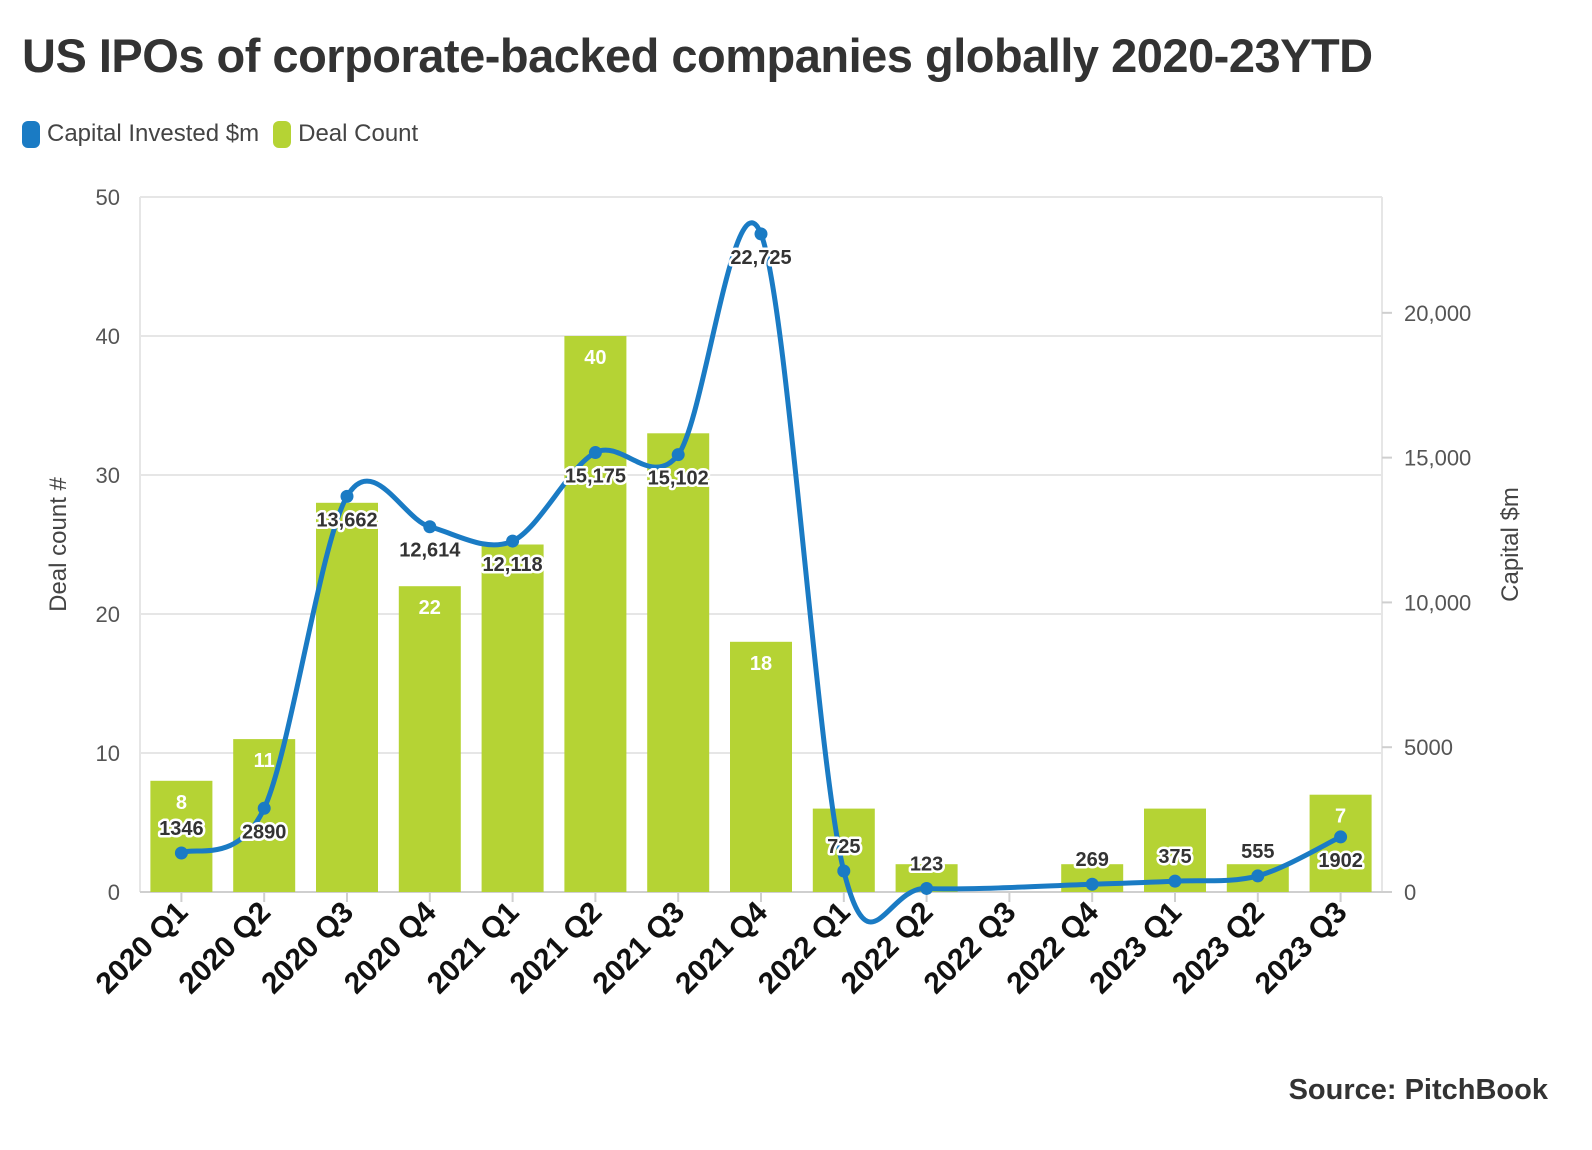  What do you see at coordinates (1092, 884) in the screenshot?
I see `capital-point-2022-q4` at bounding box center [1092, 884].